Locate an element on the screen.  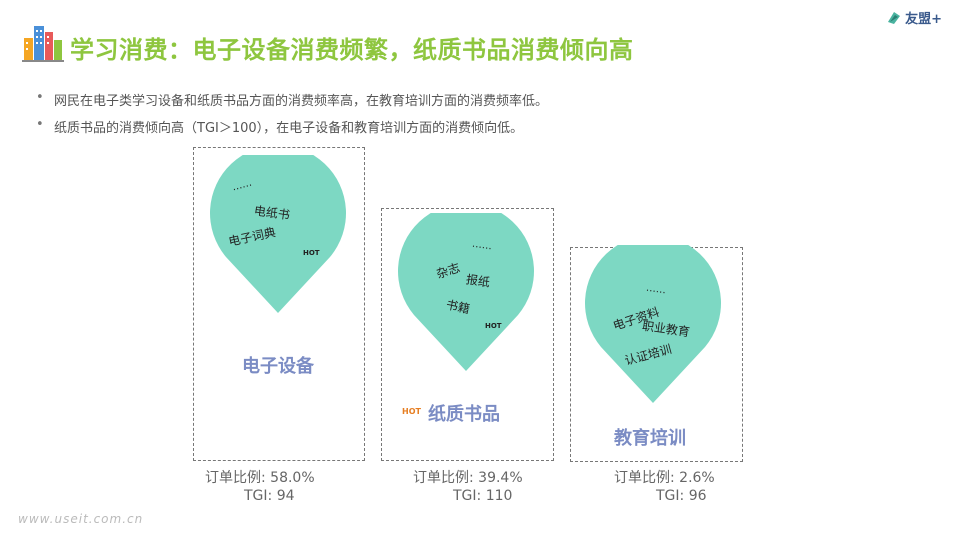
brand-logo: 友盟+ is located at coordinates (914, 17).